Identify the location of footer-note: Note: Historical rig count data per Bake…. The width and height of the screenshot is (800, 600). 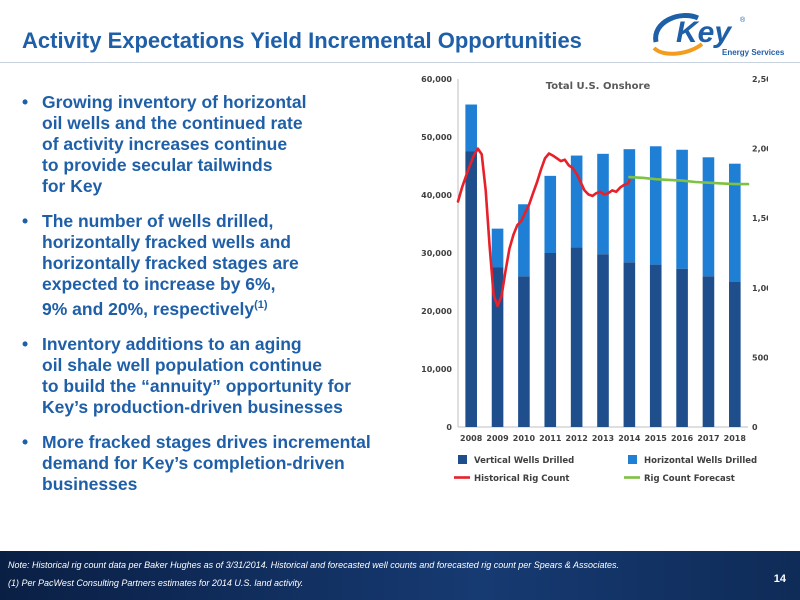
(313, 565).